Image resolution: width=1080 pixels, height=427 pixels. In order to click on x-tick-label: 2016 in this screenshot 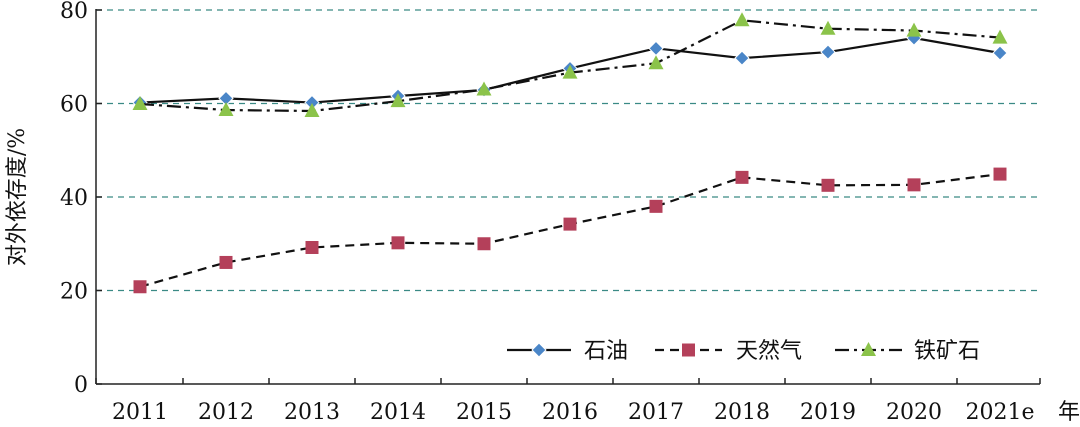, I will do `click(570, 412)`.